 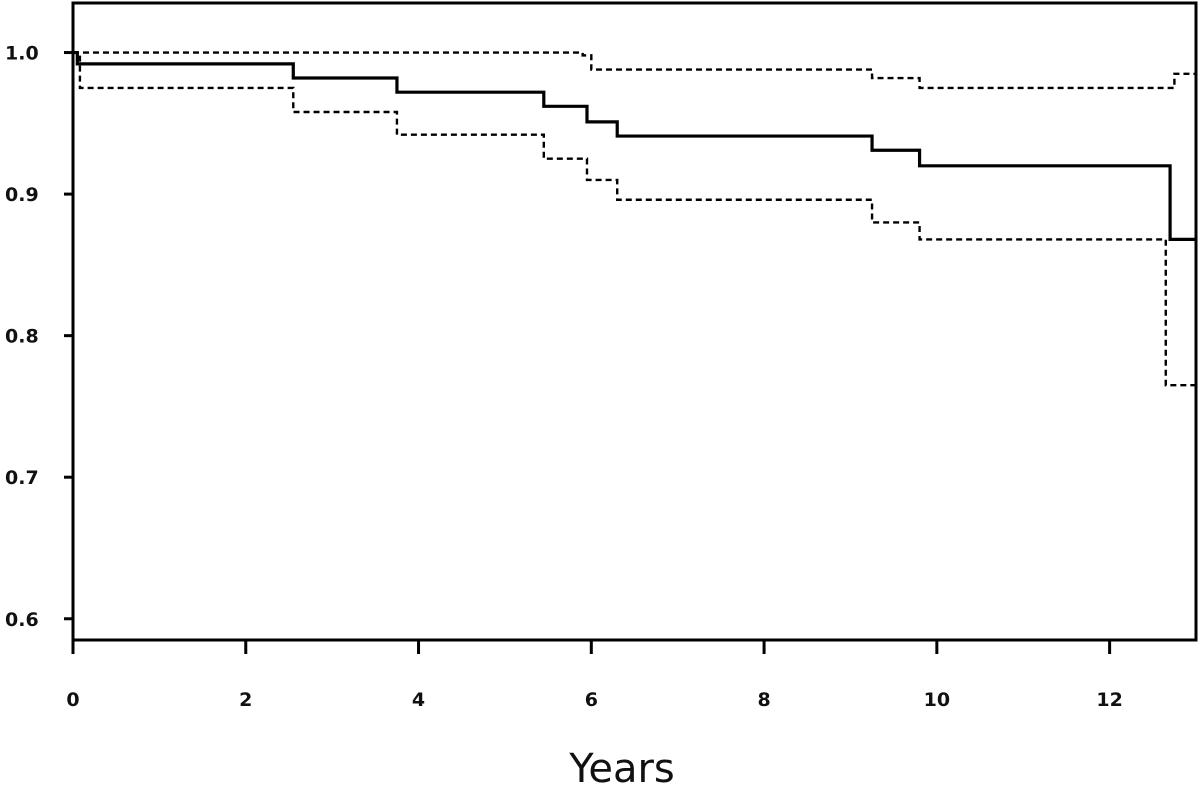 What do you see at coordinates (621, 766) in the screenshot?
I see `x-axis-title: Years` at bounding box center [621, 766].